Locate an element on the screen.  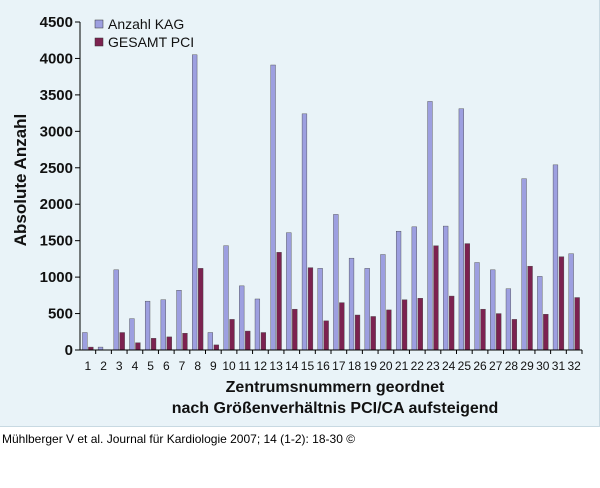
x-tick-label-16: 16 is located at coordinates (323, 366).